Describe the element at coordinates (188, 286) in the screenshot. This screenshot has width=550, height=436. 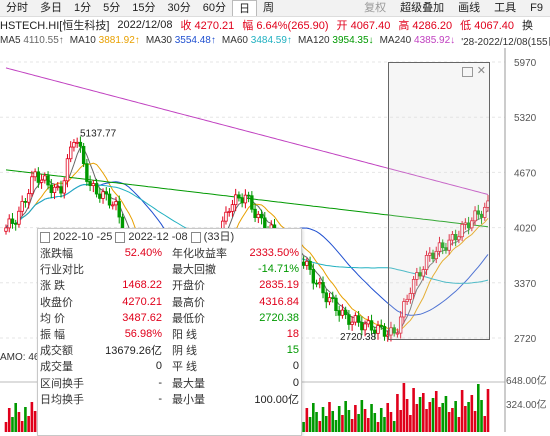
I see `stat-label: 开盘价` at that location.